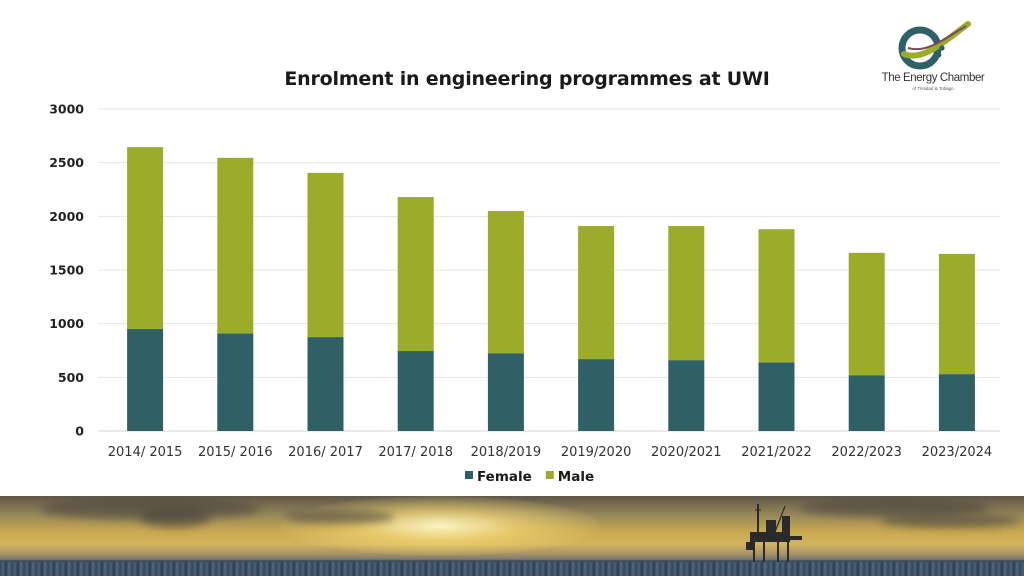  Describe the element at coordinates (596, 452) in the screenshot. I see `x-tick-label: 2019/2020` at that location.